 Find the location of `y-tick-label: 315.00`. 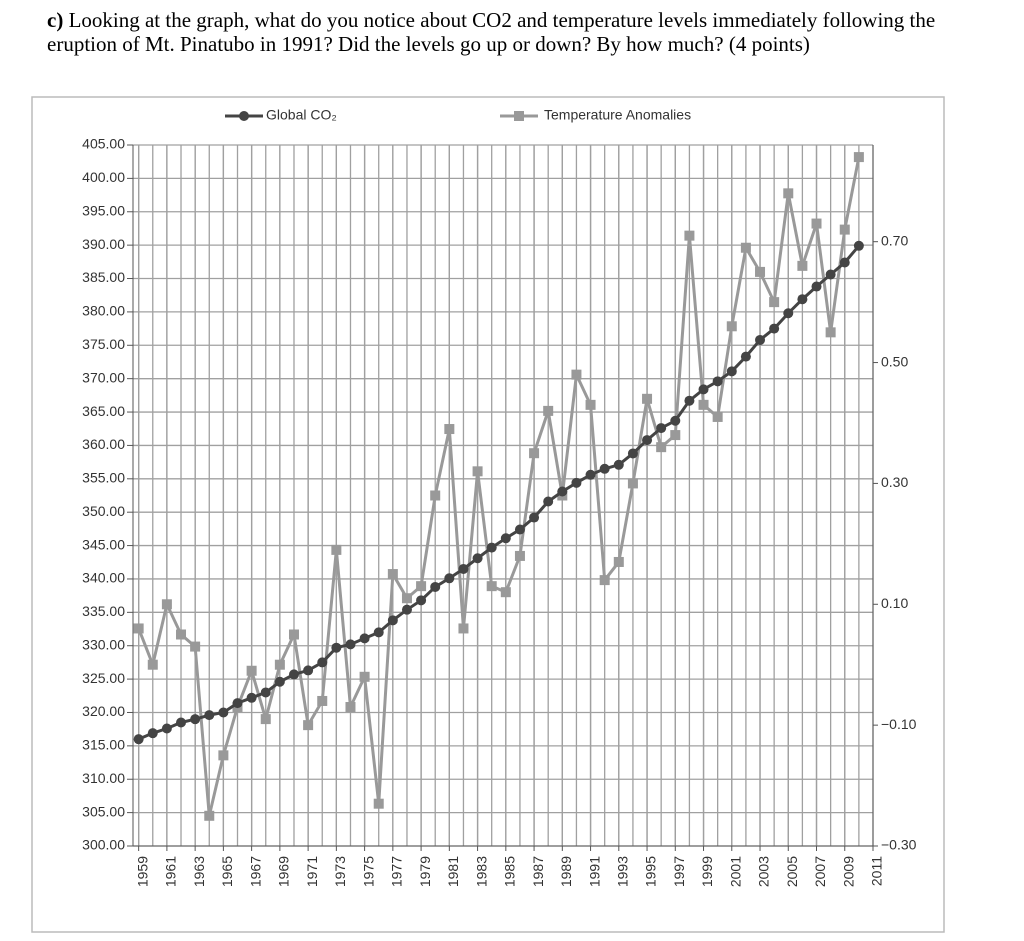

y-tick-label: 315.00 is located at coordinates (103, 745).